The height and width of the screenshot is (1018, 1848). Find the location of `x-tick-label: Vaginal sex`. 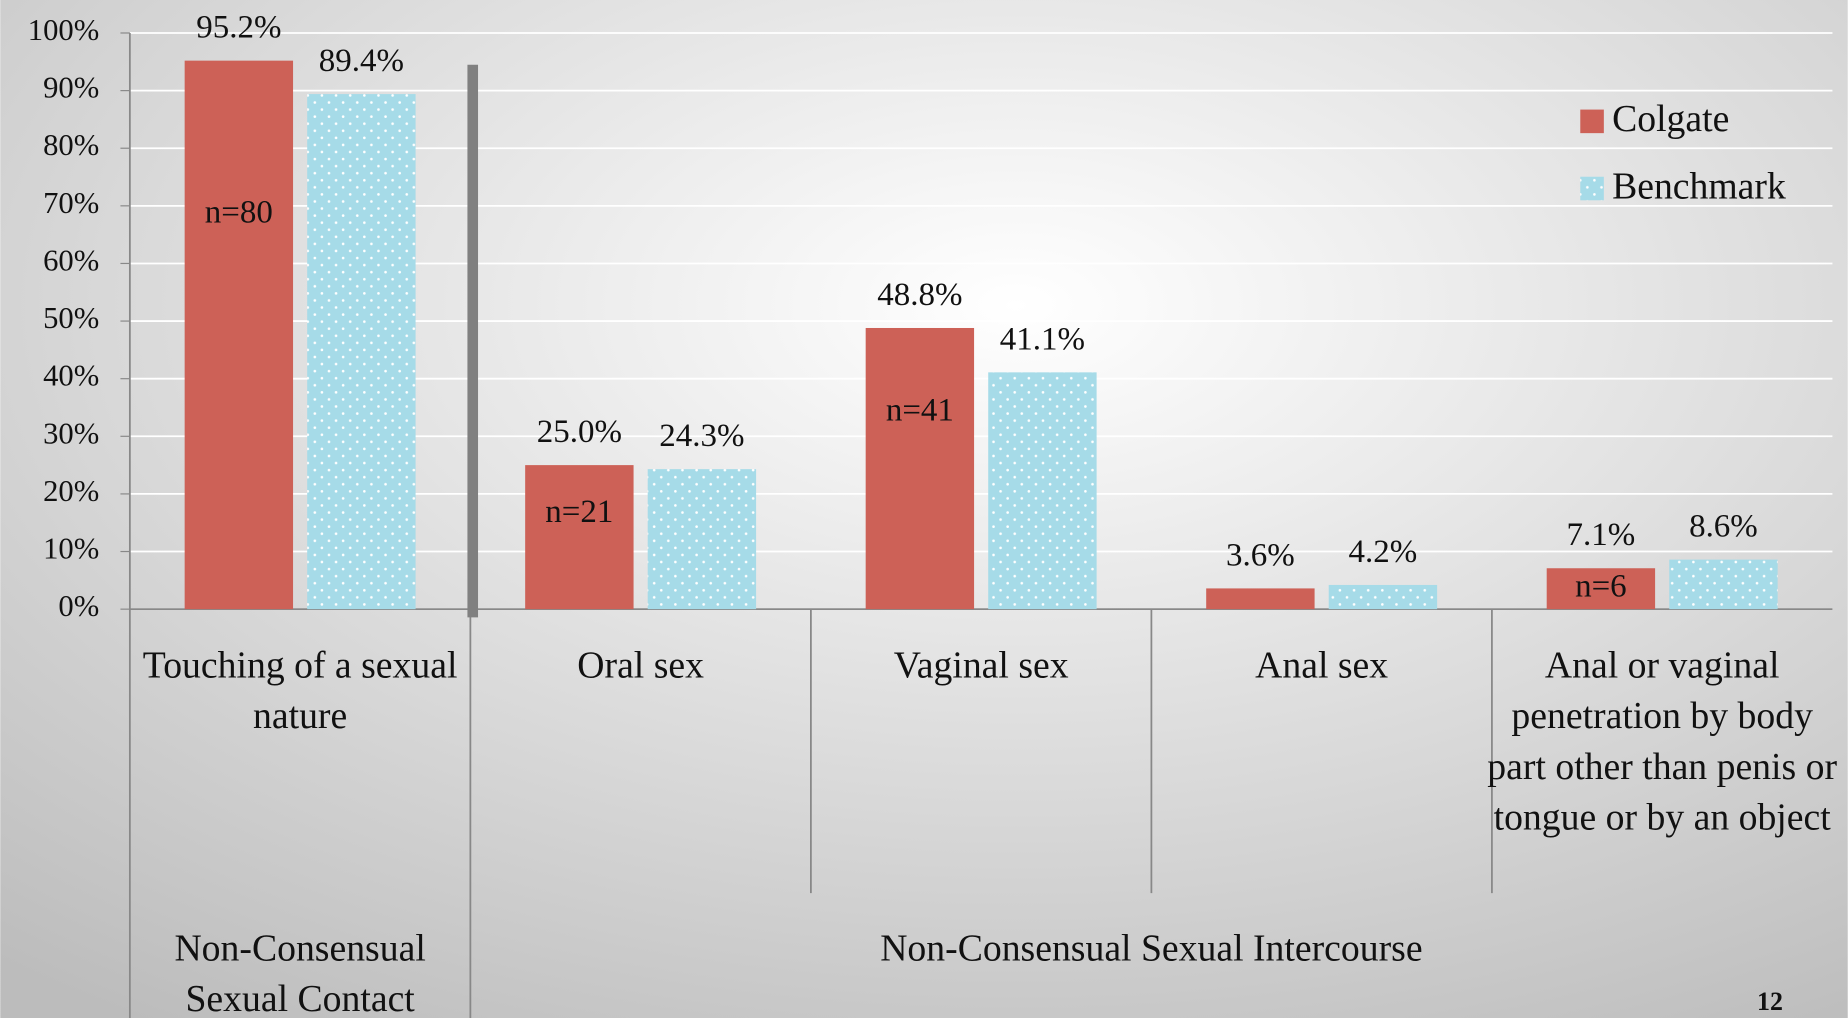

x-tick-label: Vaginal sex is located at coordinates (981, 664).